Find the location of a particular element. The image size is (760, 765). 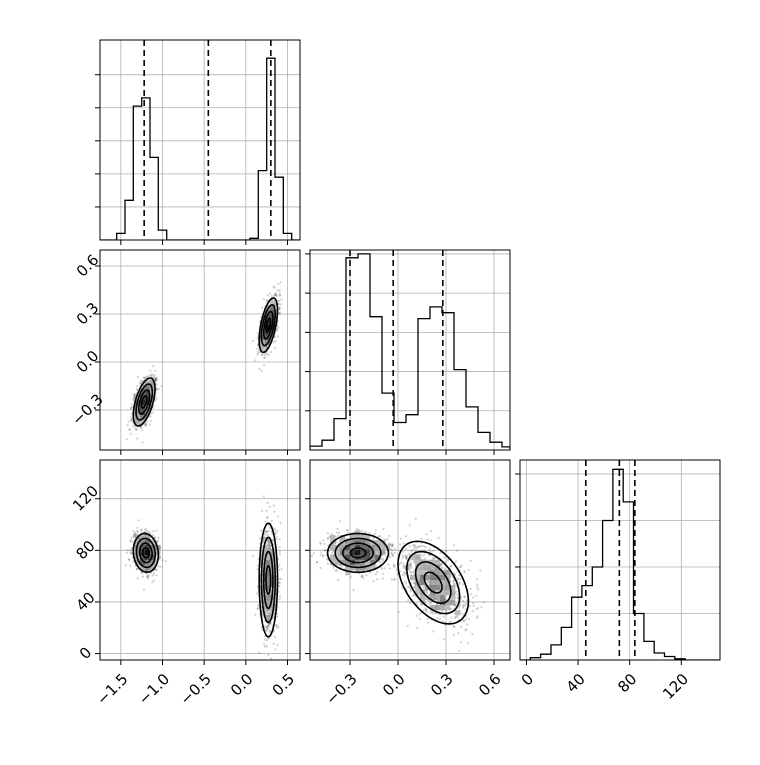

y-tick-label: 0.0 is located at coordinates (88, 362).